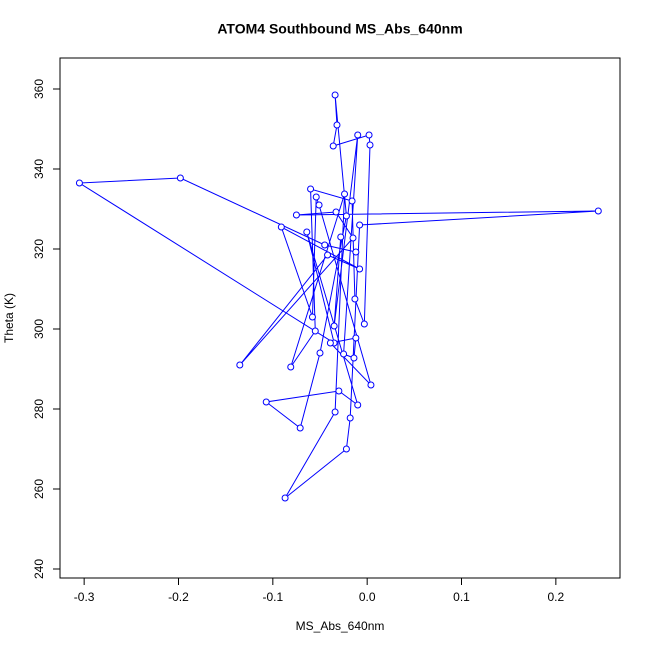 The image size is (650, 655). Describe the element at coordinates (39, 89) in the screenshot. I see `y-tick-label: 360` at that location.